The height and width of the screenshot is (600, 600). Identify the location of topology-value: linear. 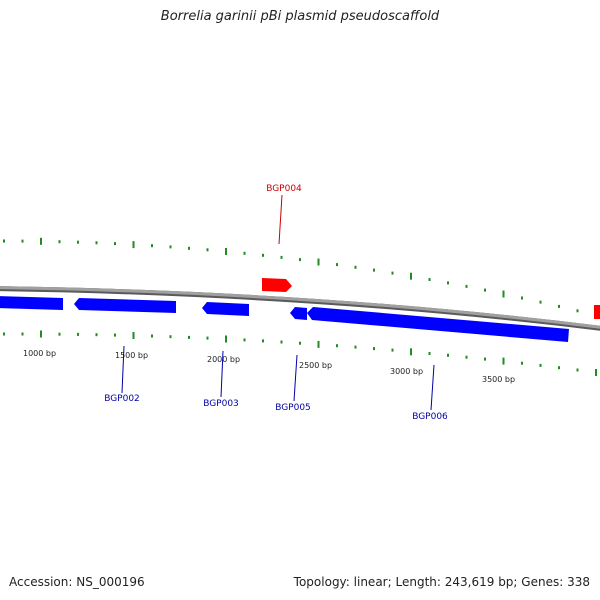
(370, 582).